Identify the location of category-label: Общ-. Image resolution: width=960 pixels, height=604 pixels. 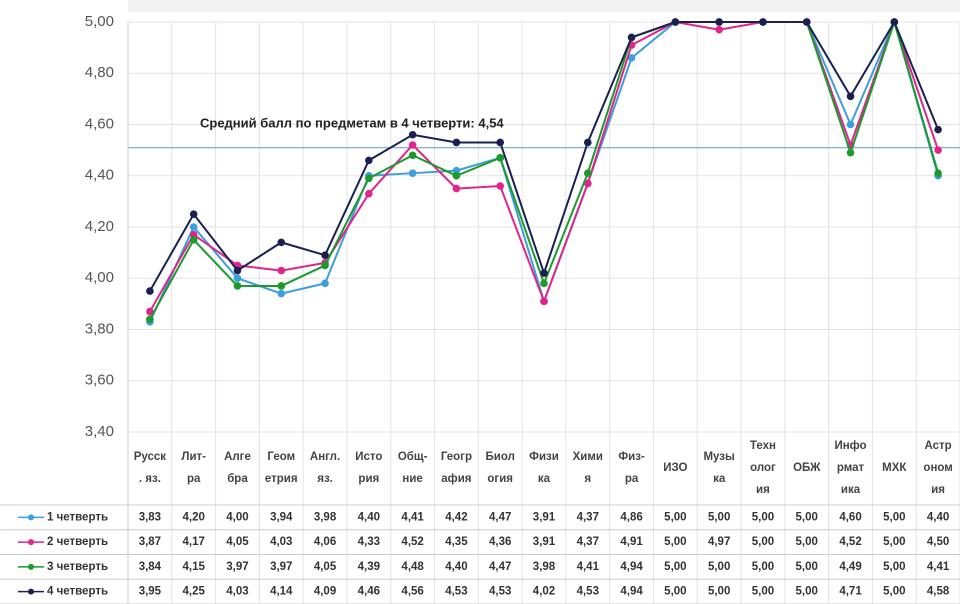
(413, 457).